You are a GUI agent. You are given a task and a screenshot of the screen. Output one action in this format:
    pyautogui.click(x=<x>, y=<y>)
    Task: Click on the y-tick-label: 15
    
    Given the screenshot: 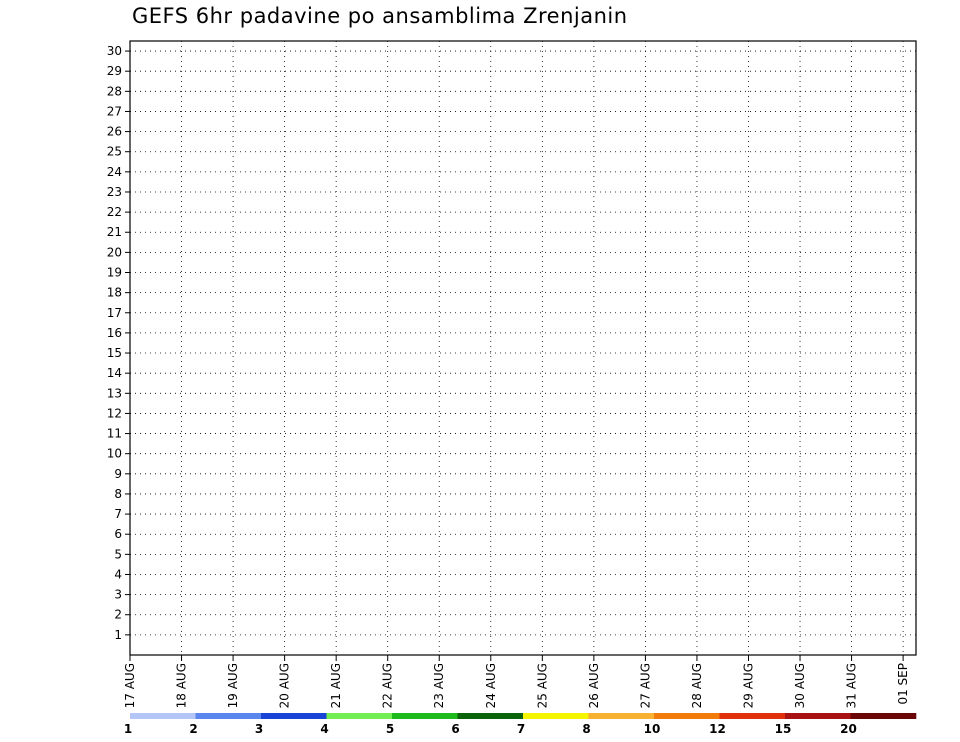 What is the action you would take?
    pyautogui.click(x=114, y=353)
    